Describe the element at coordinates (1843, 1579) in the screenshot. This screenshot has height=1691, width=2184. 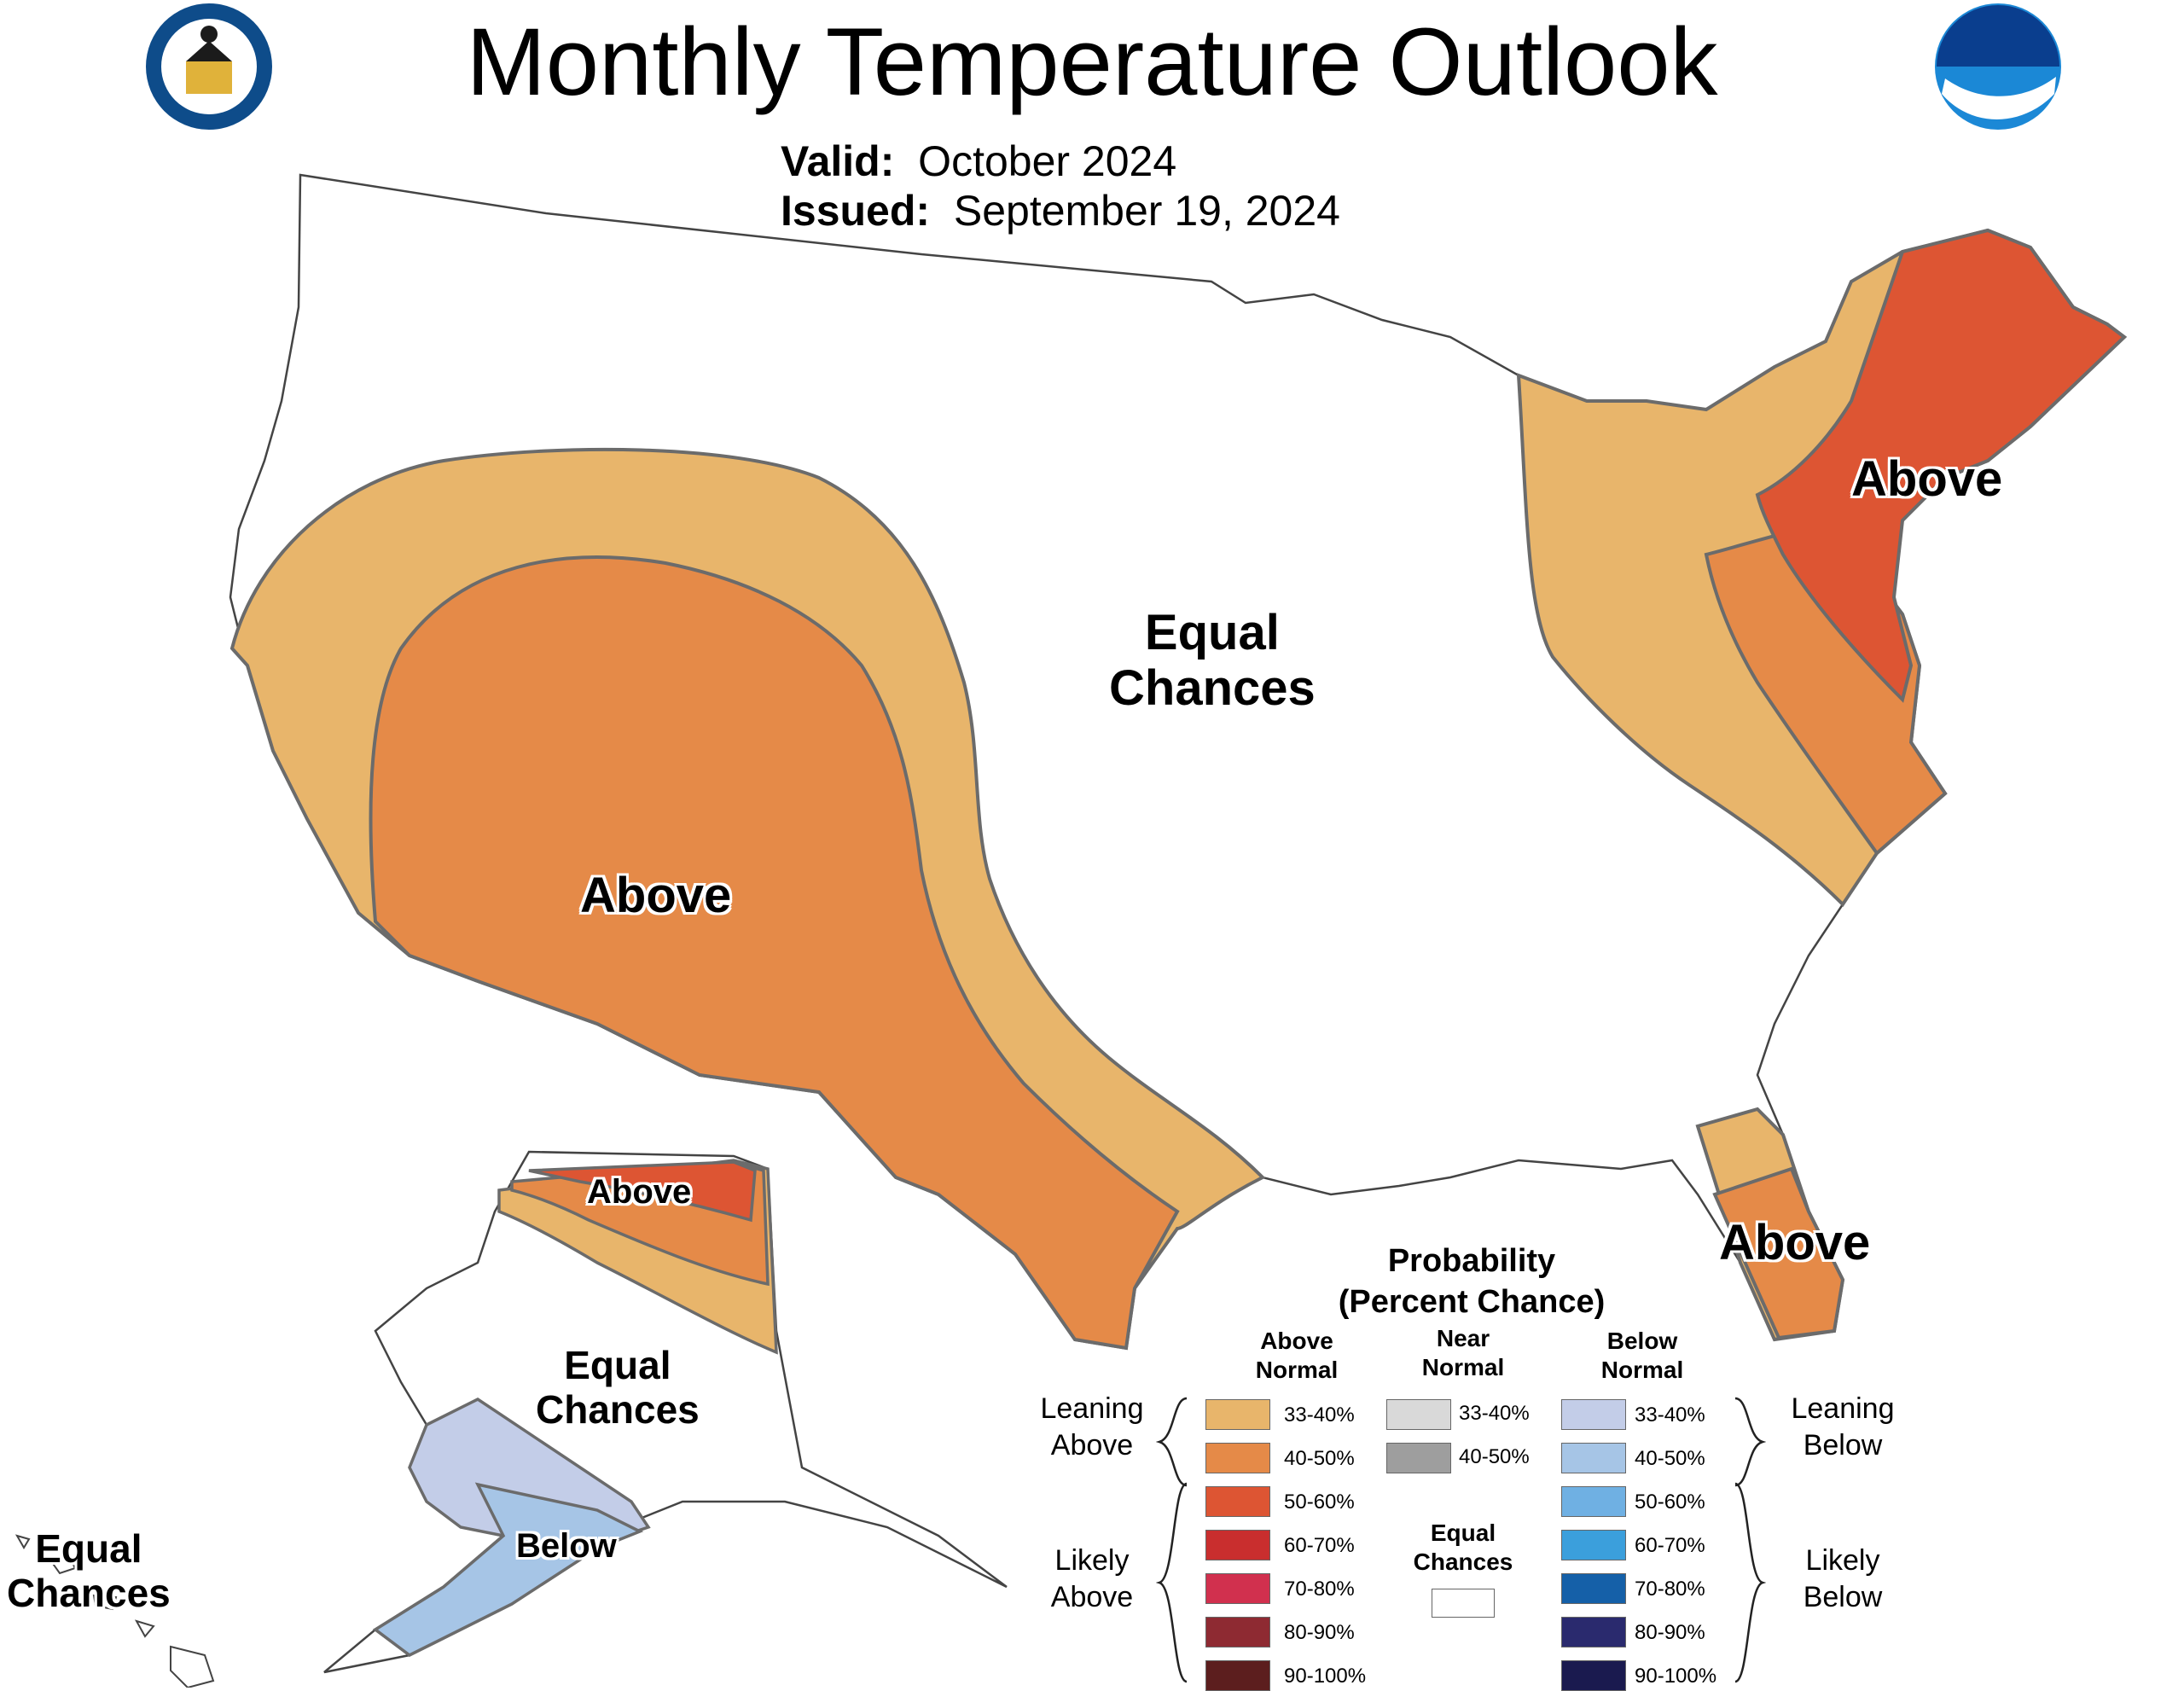
I see `legend-likely-below-label: Likely Below` at that location.